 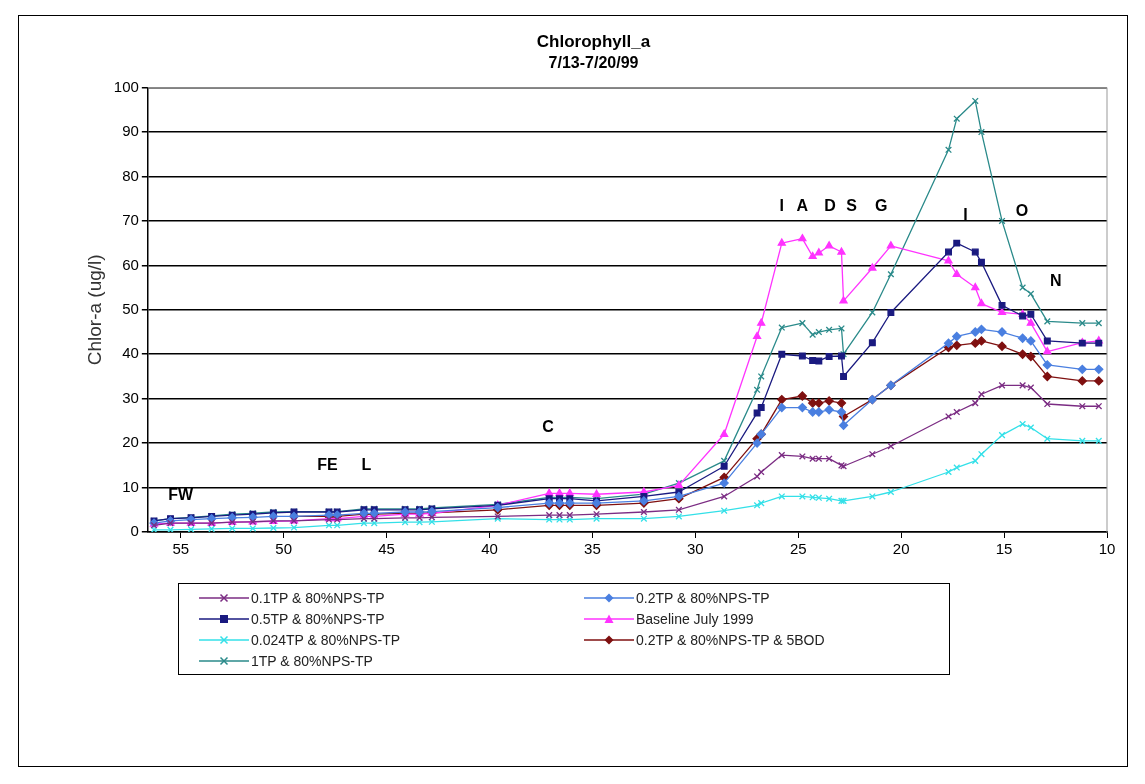 I want to click on y-tick-label: 30, so click(x=130, y=397).